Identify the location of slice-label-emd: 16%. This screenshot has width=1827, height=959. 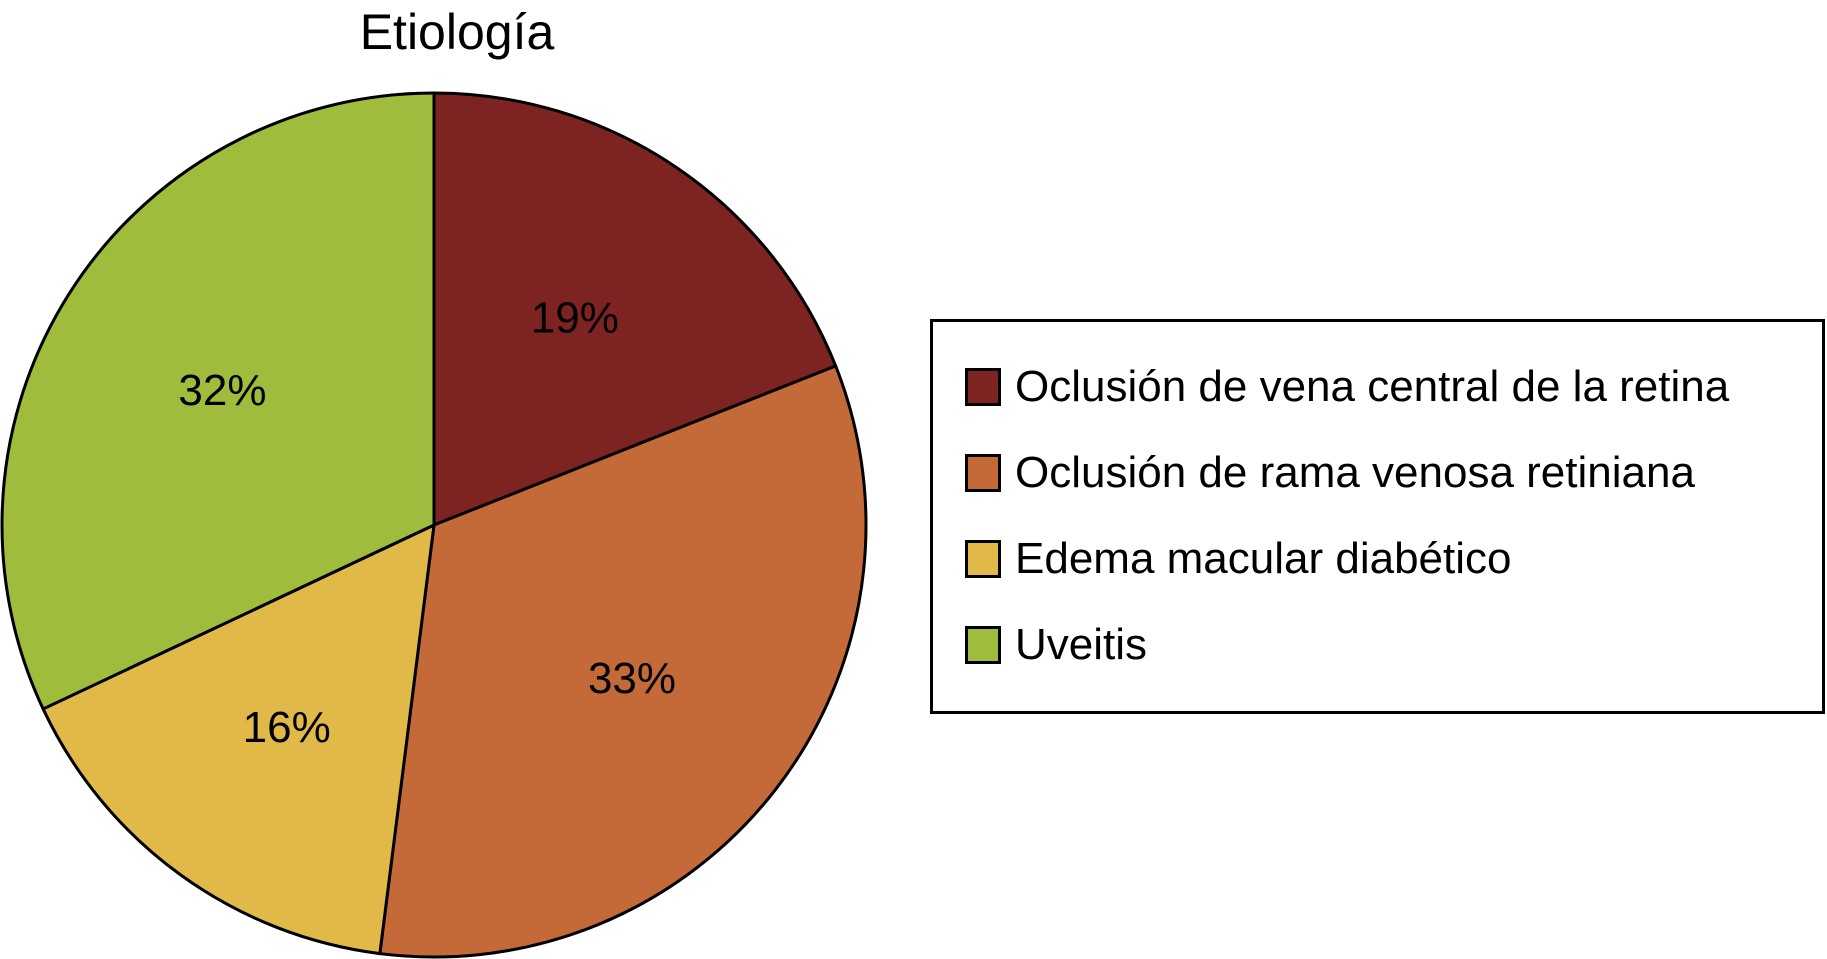
(287, 727).